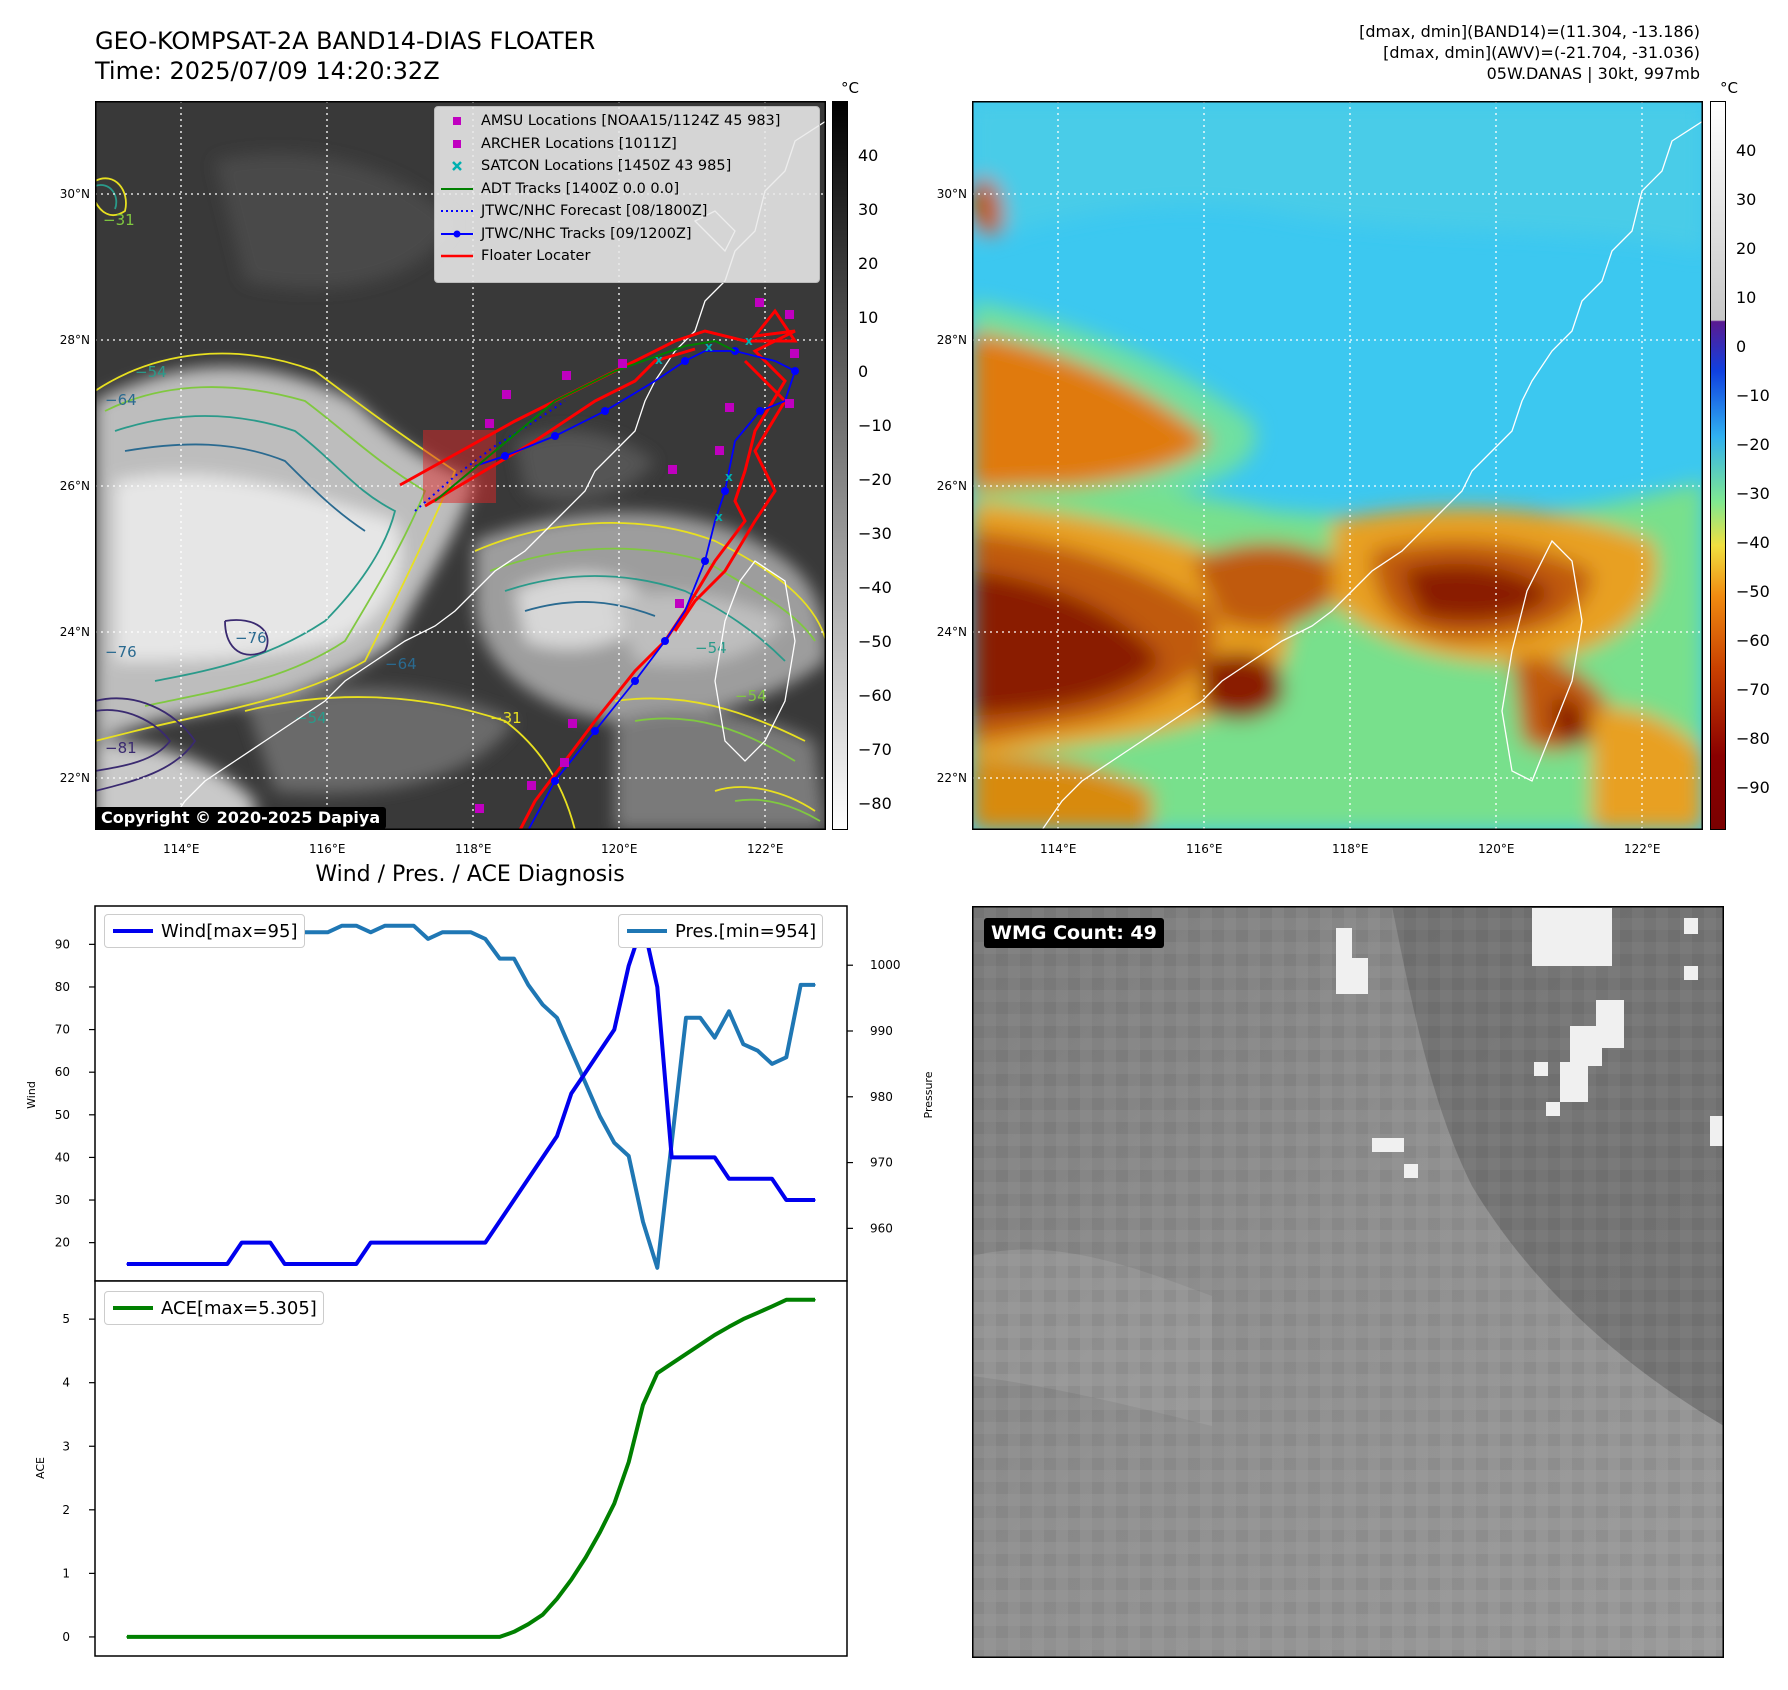 The width and height of the screenshot is (1788, 1690). What do you see at coordinates (627, 166) in the screenshot?
I see `legend-satcon: SATCON Locations [1450Z 43 985]` at bounding box center [627, 166].